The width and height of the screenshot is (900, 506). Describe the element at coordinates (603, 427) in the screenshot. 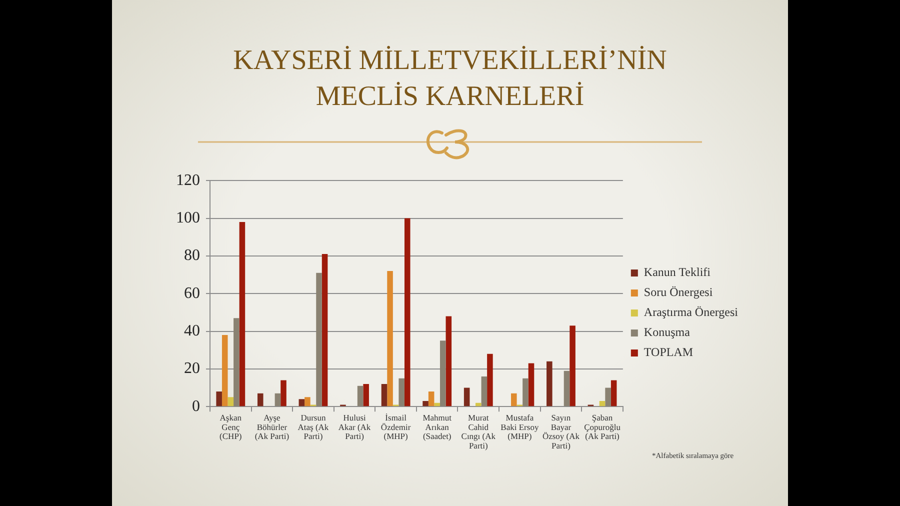

I see `x-tick-label: Şaban Çopuroğlu (Ak Parti)` at that location.